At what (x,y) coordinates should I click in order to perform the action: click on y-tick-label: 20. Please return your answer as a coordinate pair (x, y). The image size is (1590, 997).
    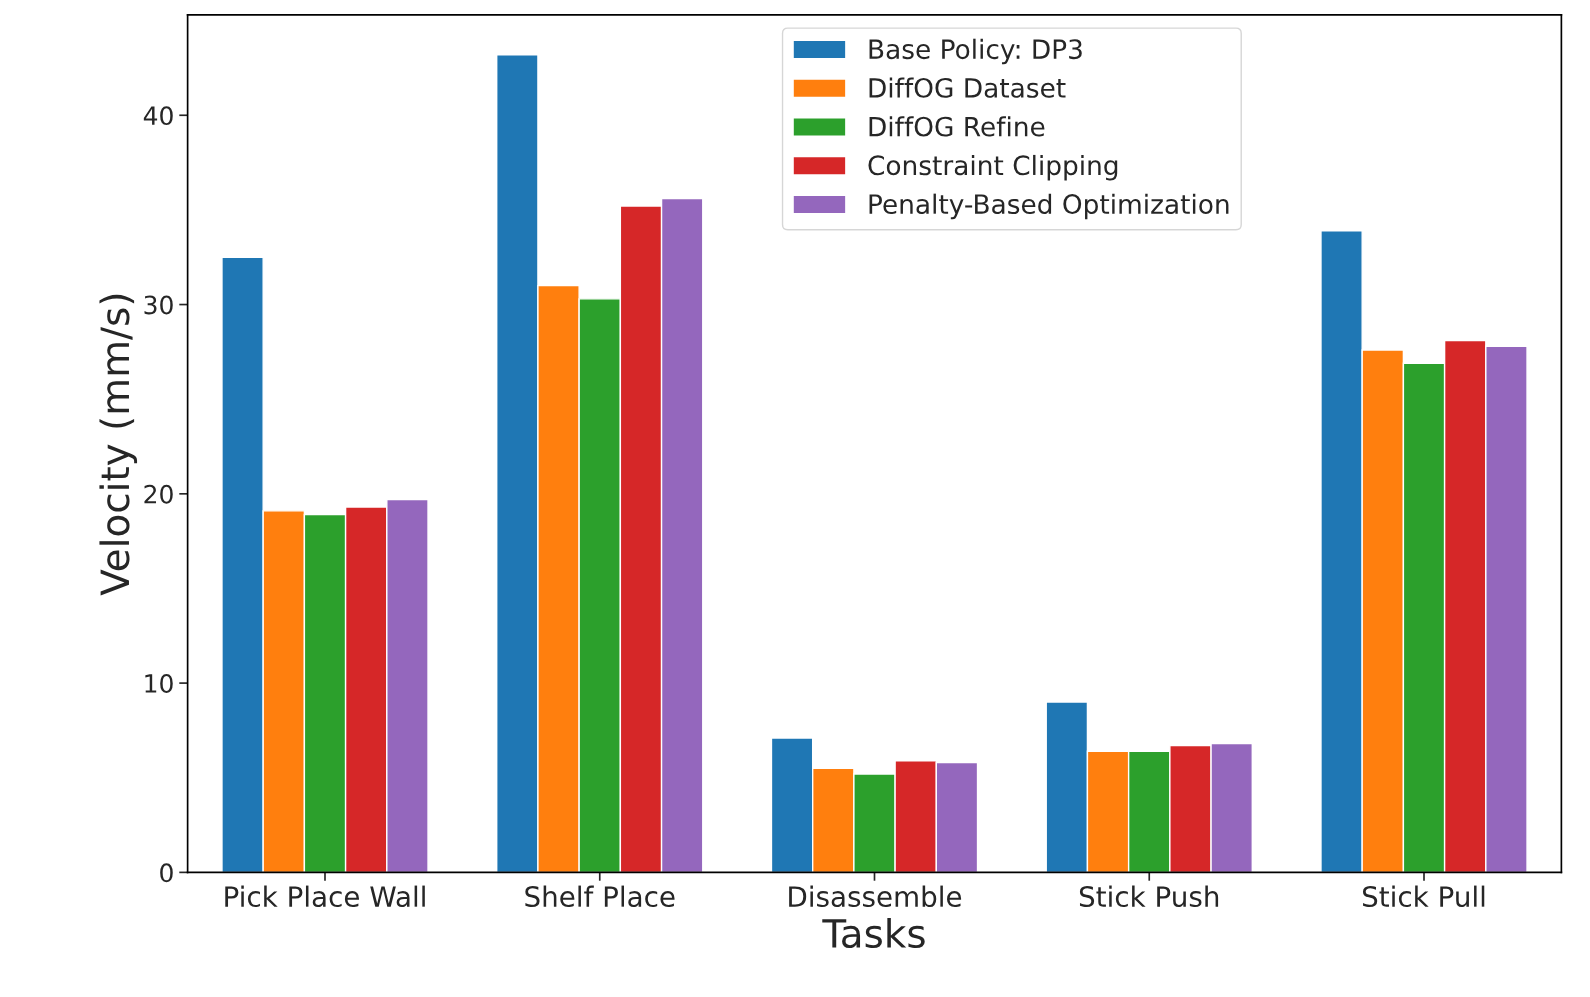
    Looking at the image, I should click on (158, 494).